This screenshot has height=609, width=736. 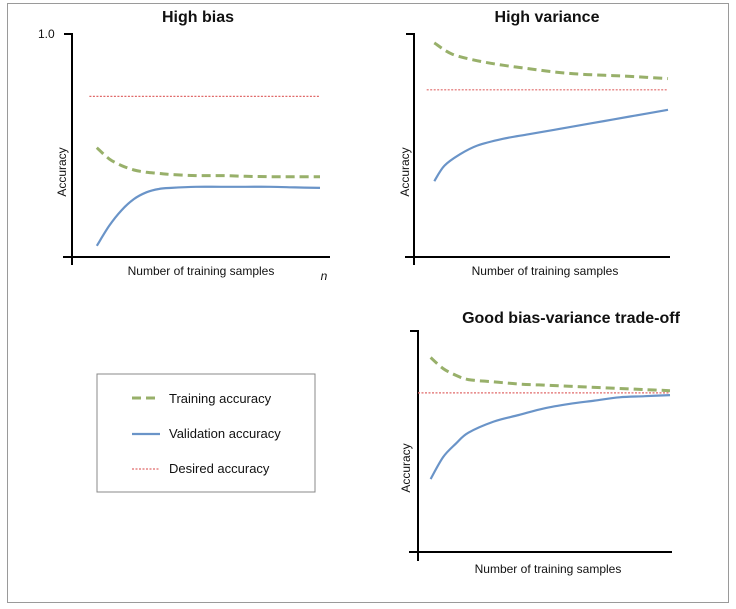 I want to click on training-accuracy-line-good-tradeoff, so click(x=550, y=374).